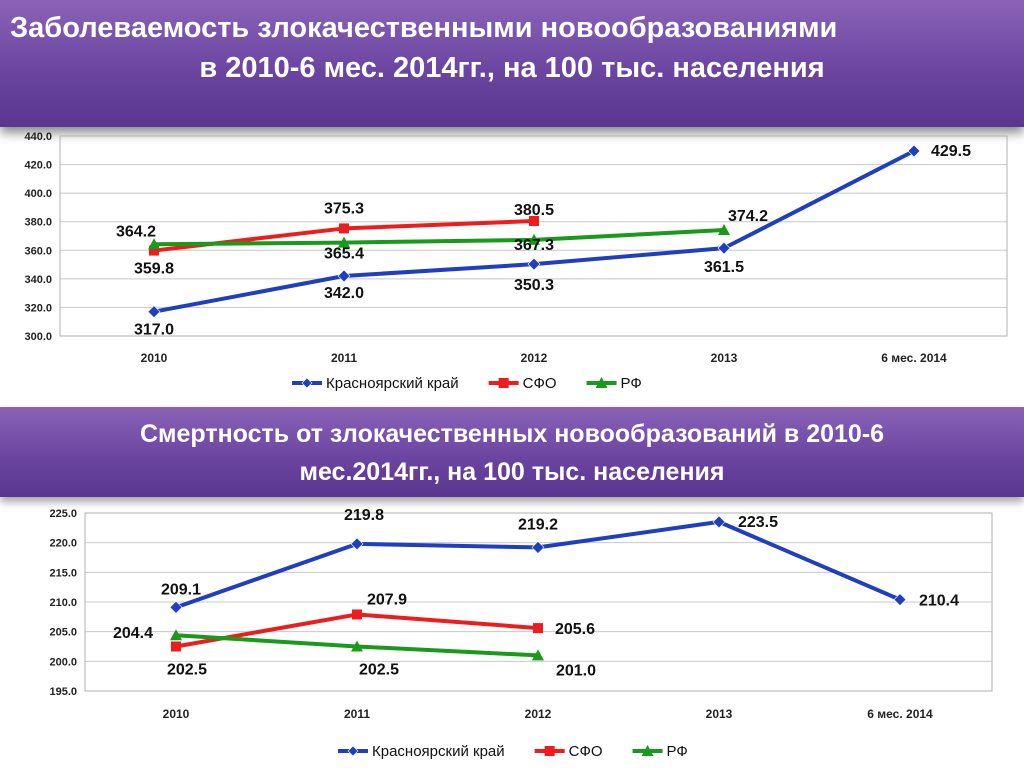 The width and height of the screenshot is (1024, 768). I want to click on mortality-data-label-s0-0: 209.1, so click(181, 589).